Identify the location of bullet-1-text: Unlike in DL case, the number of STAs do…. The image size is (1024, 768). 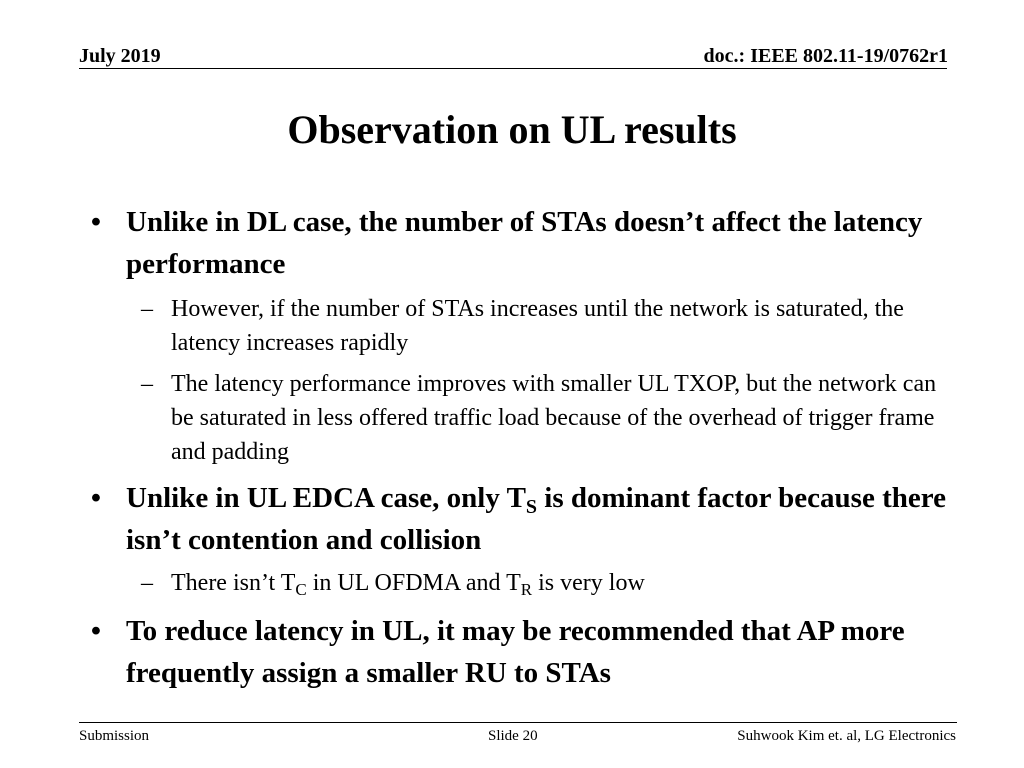
(524, 243).